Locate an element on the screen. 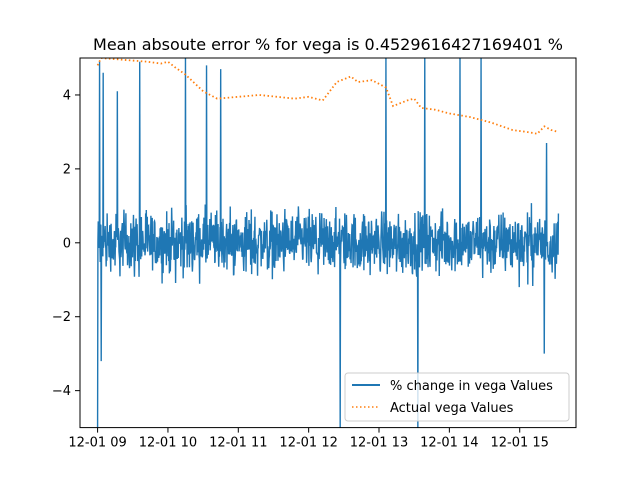  x-tick-label: 12-01 12 is located at coordinates (308, 443).